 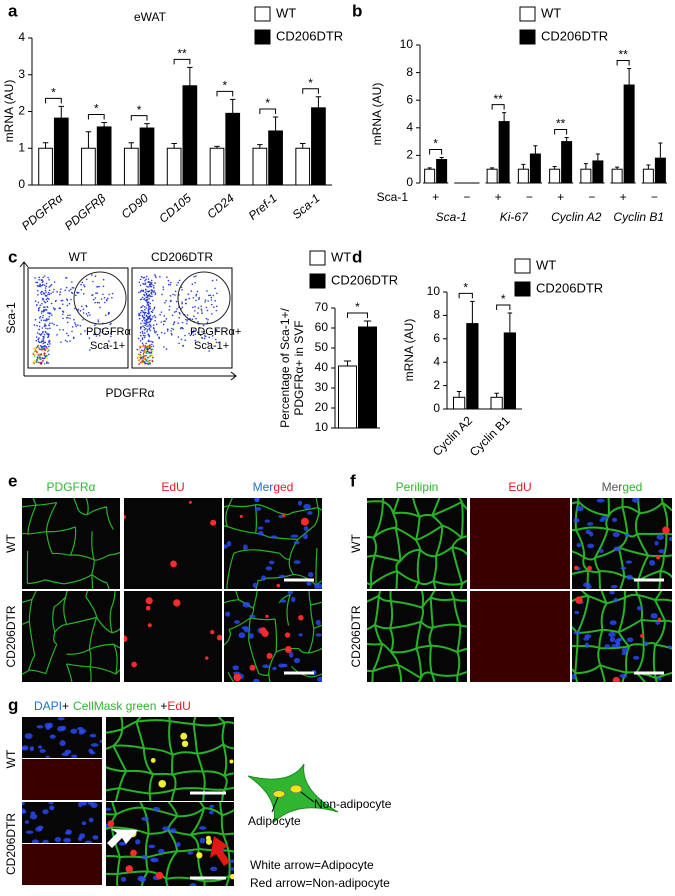 What do you see at coordinates (546, 264) in the screenshot?
I see `legend-label: WT` at bounding box center [546, 264].